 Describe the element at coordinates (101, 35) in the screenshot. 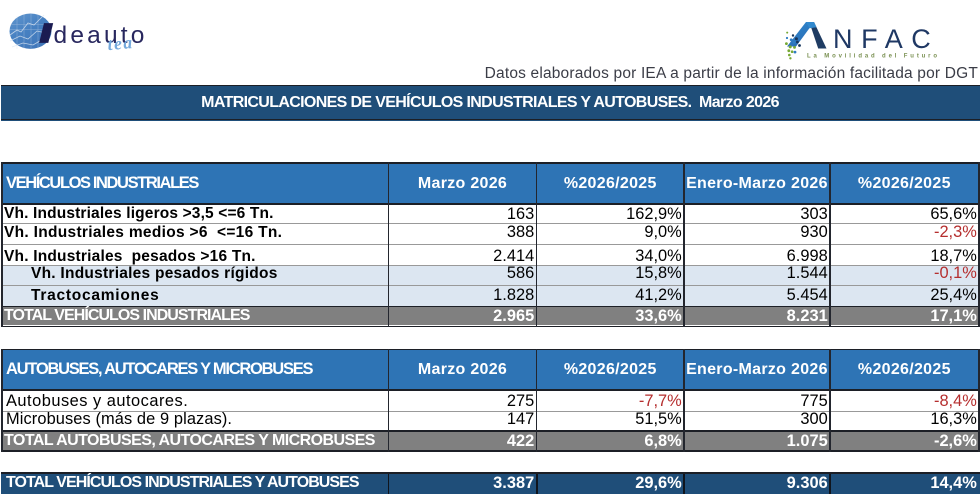

I see `svg-text: deauto` at that location.